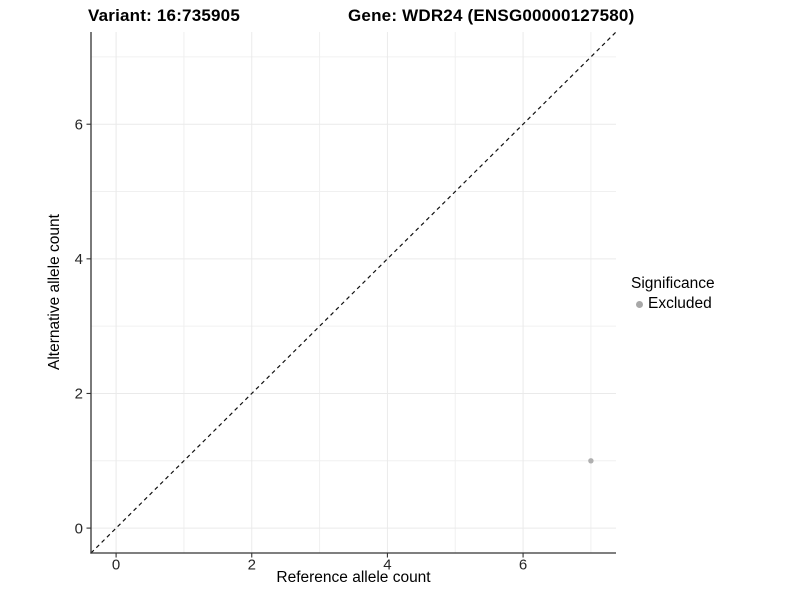 This screenshot has width=800, height=600. I want to click on data-point, so click(591, 461).